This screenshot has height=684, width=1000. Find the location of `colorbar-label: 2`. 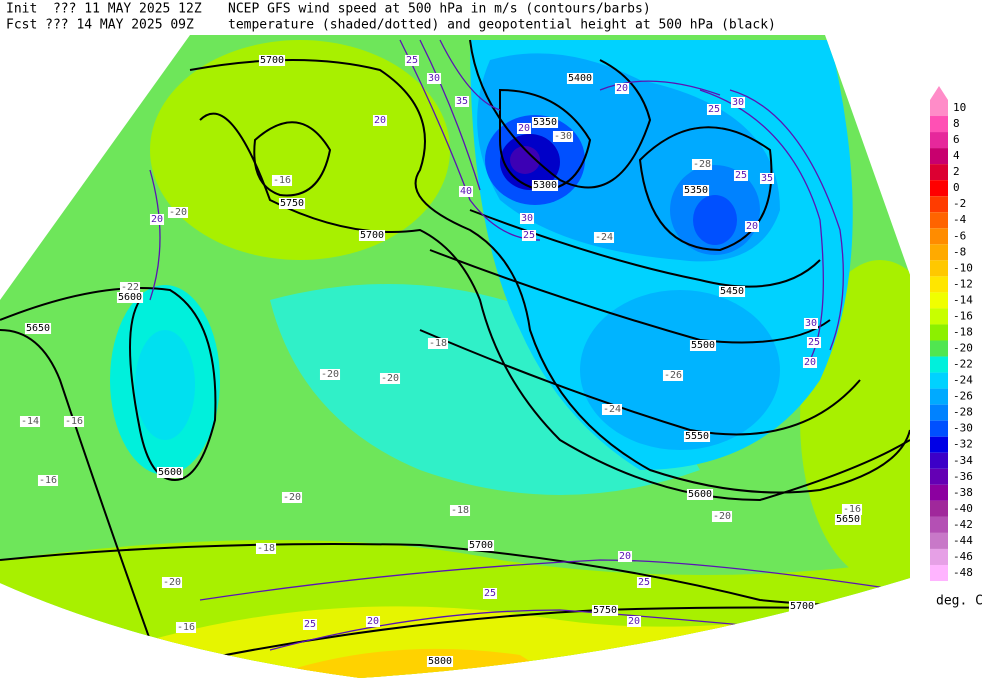

colorbar-label: 2 is located at coordinates (956, 171).